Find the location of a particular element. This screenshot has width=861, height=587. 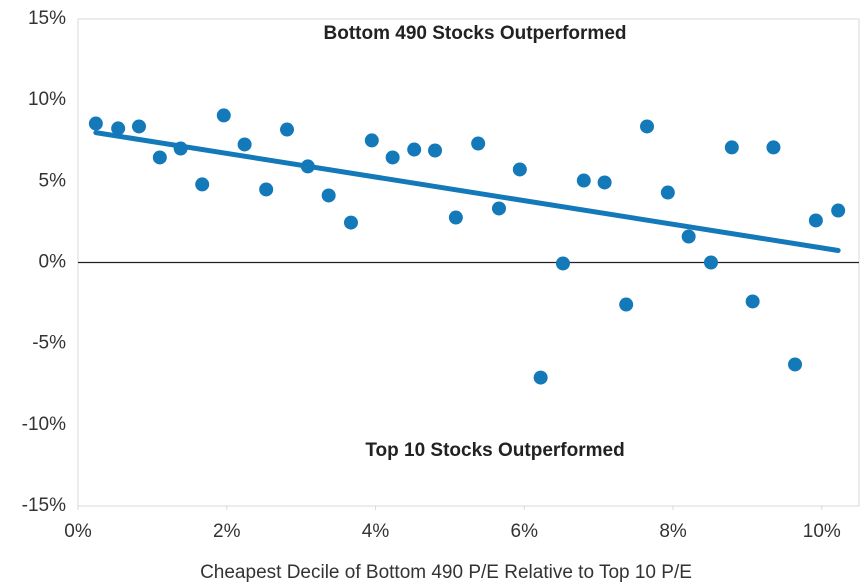

y-tick-label: -15% is located at coordinates (44, 505).